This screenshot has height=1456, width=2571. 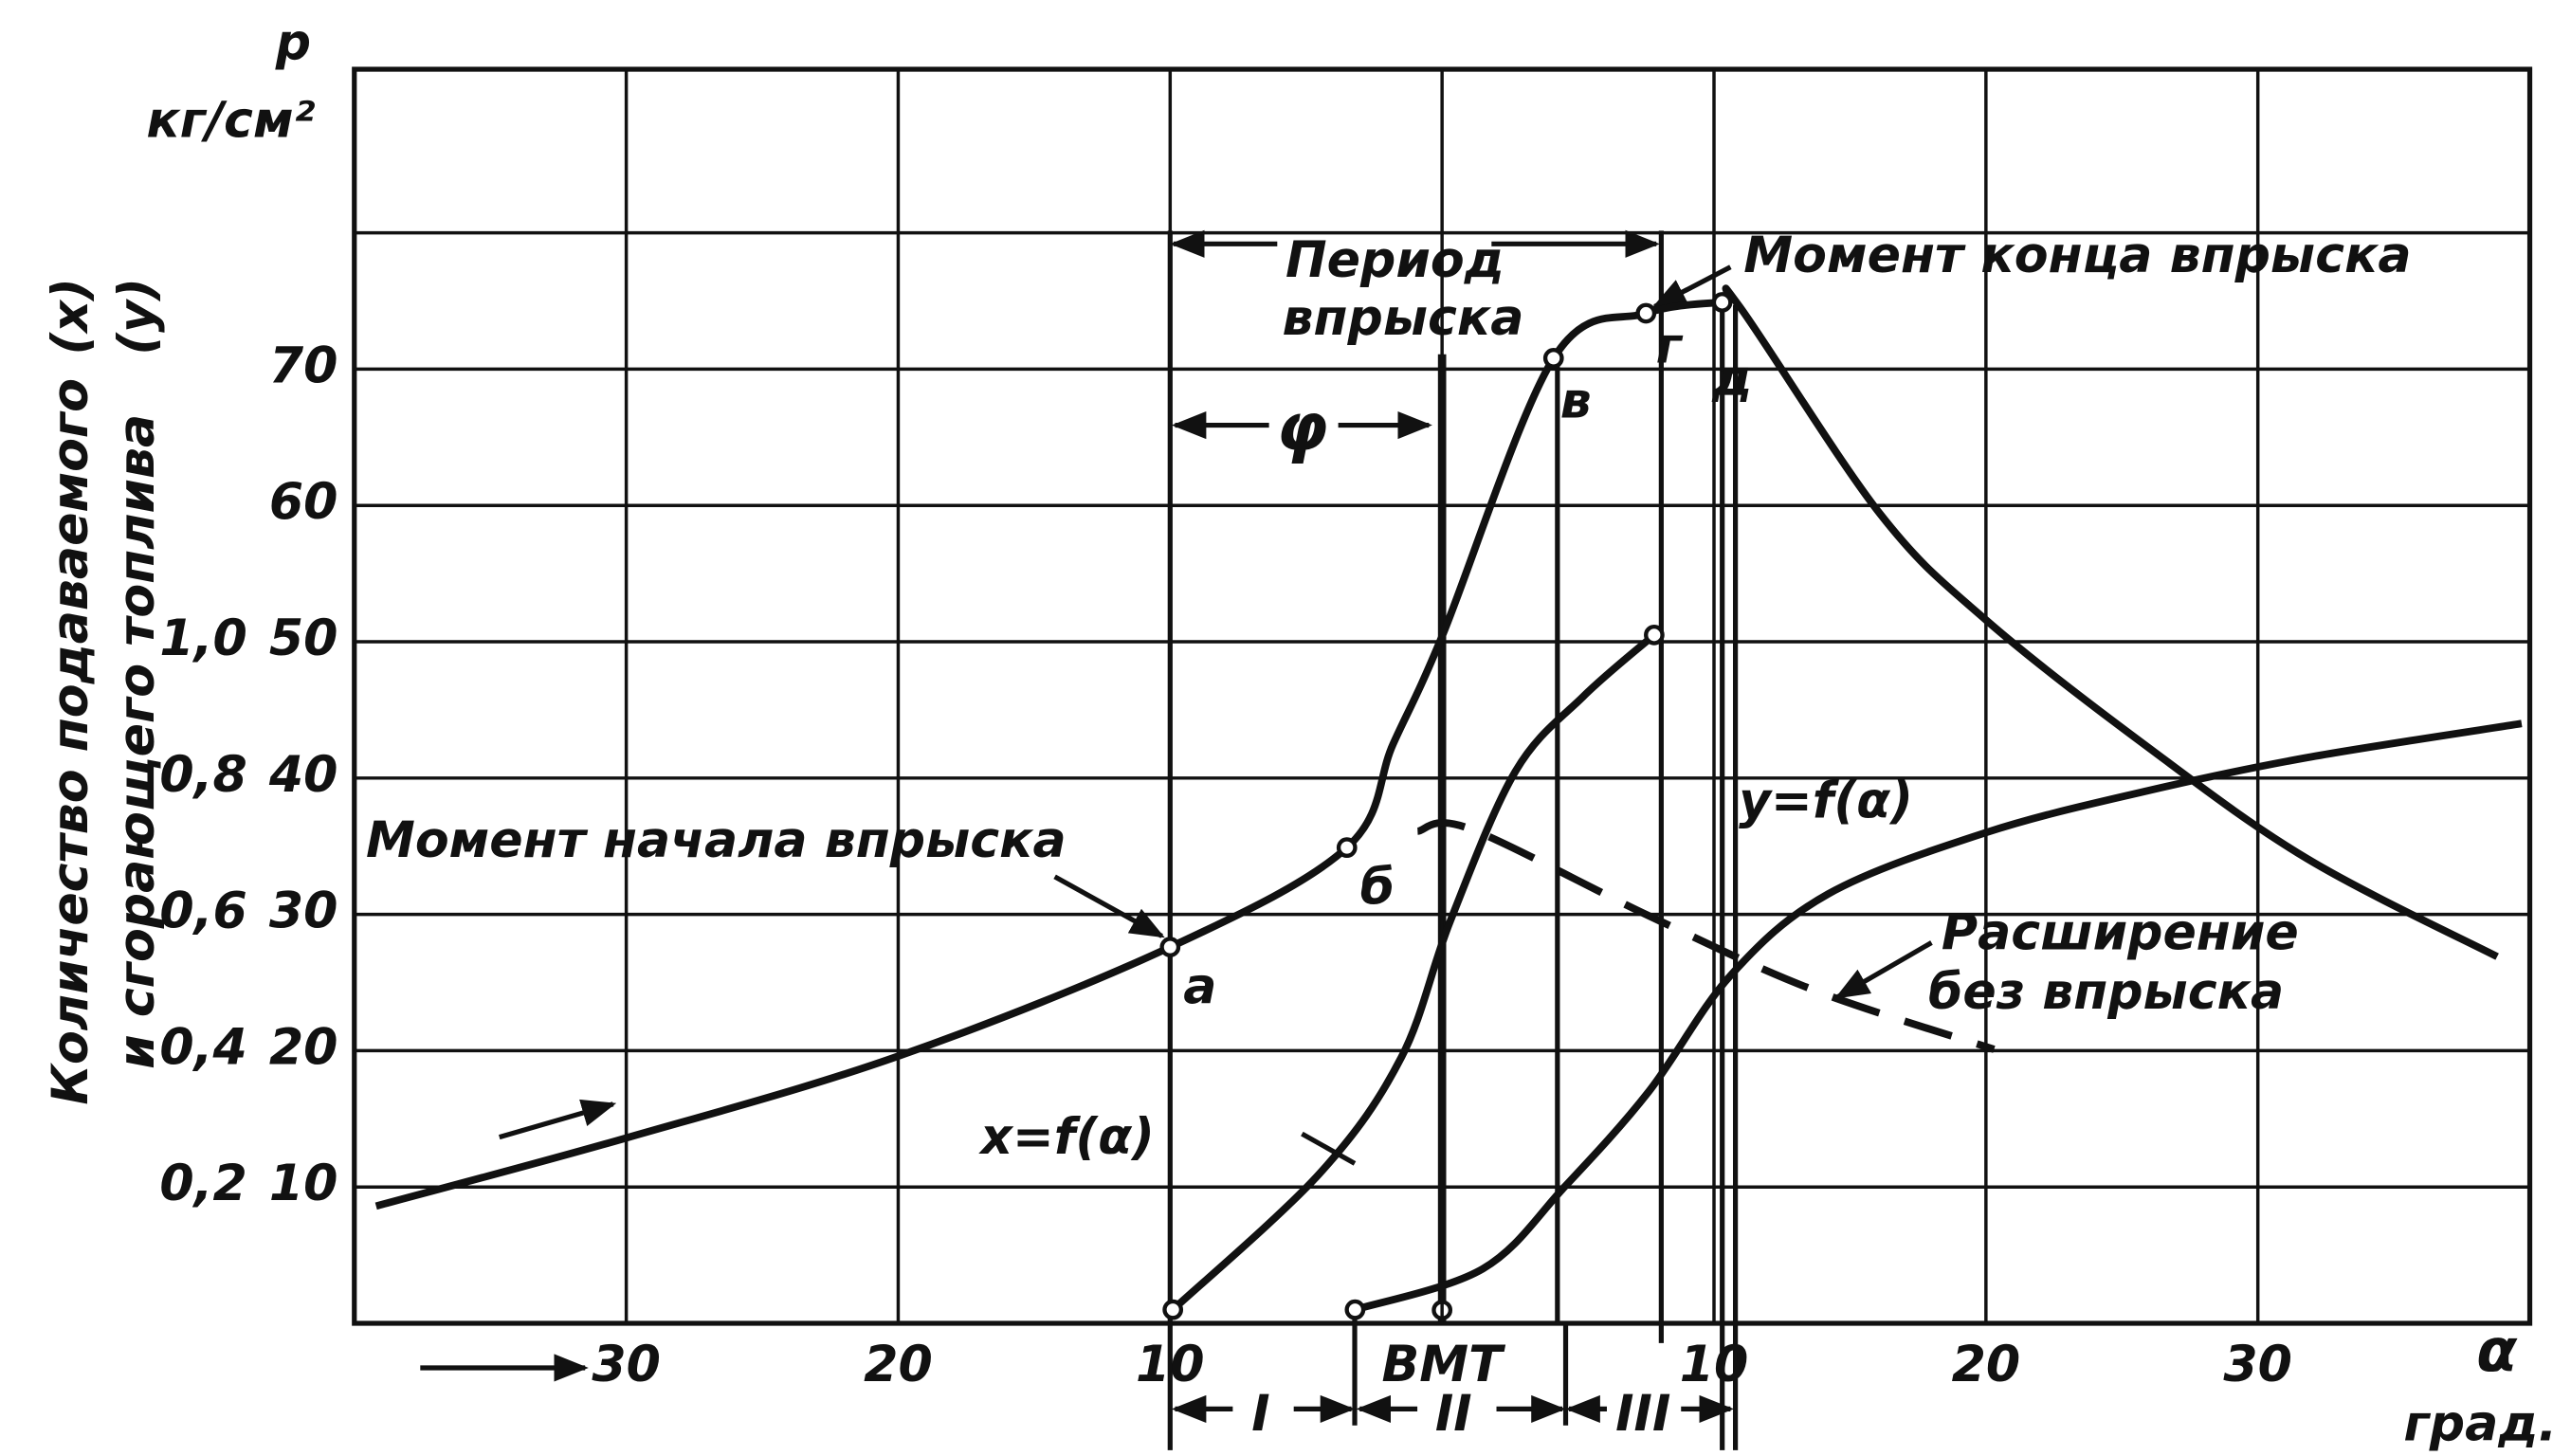 I want to click on x-tick-label: ВМТ, so click(x=1444, y=1365).